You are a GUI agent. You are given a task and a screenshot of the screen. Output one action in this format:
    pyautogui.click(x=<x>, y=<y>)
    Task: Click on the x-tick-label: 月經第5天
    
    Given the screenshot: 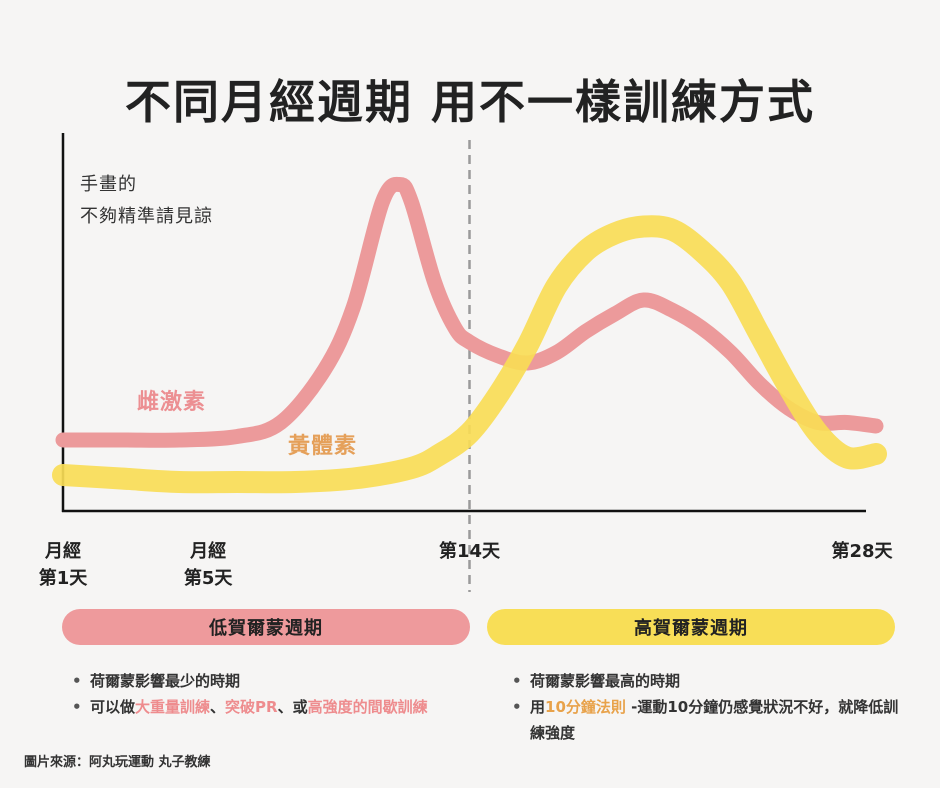 What is the action you would take?
    pyautogui.click(x=208, y=565)
    